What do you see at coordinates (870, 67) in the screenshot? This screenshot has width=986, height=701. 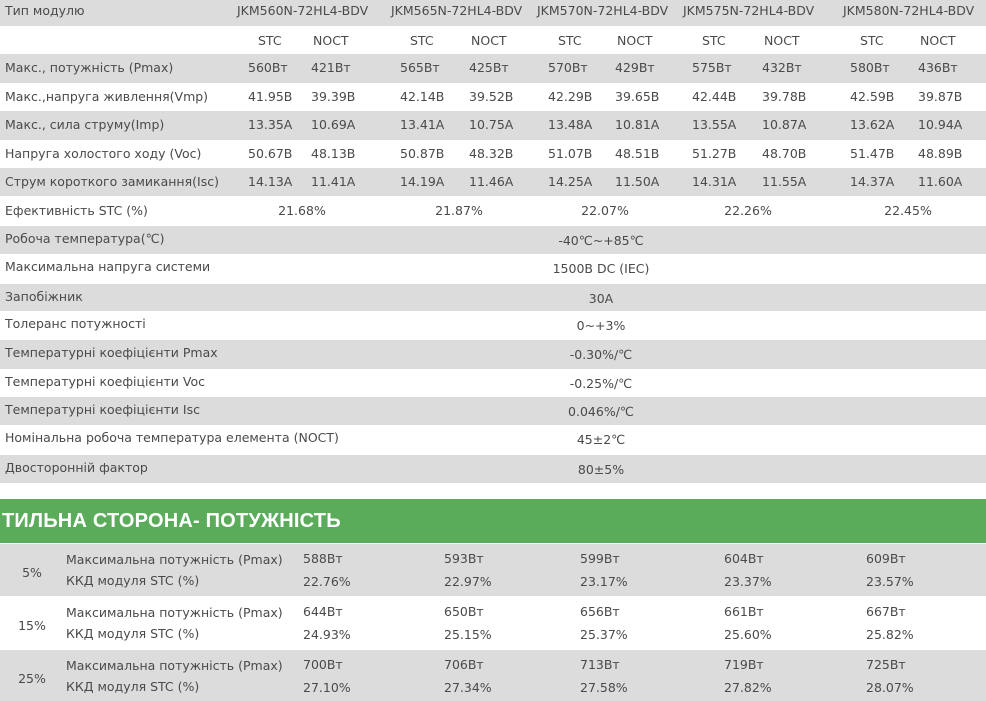 I see `stc-value: 580Вт` at bounding box center [870, 67].